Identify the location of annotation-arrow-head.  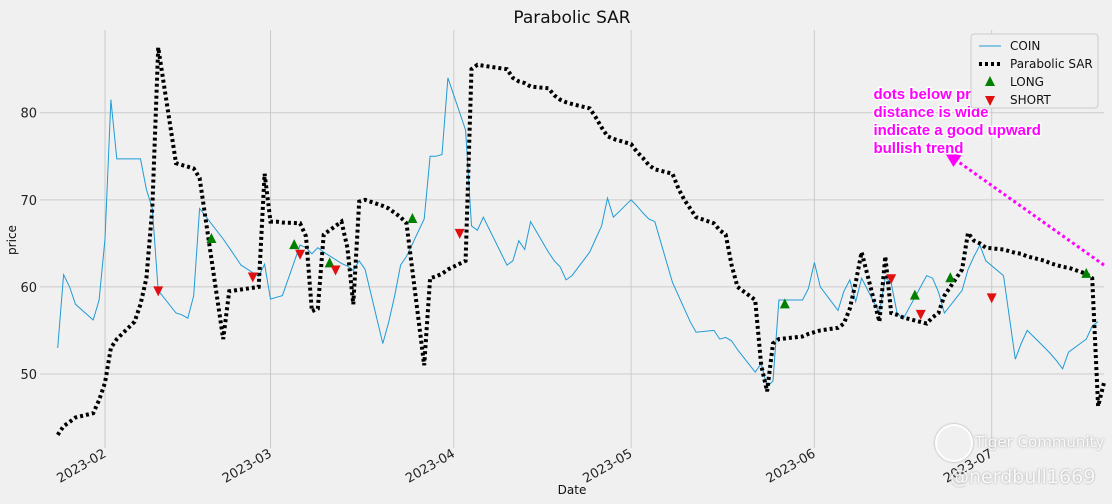
(953, 159).